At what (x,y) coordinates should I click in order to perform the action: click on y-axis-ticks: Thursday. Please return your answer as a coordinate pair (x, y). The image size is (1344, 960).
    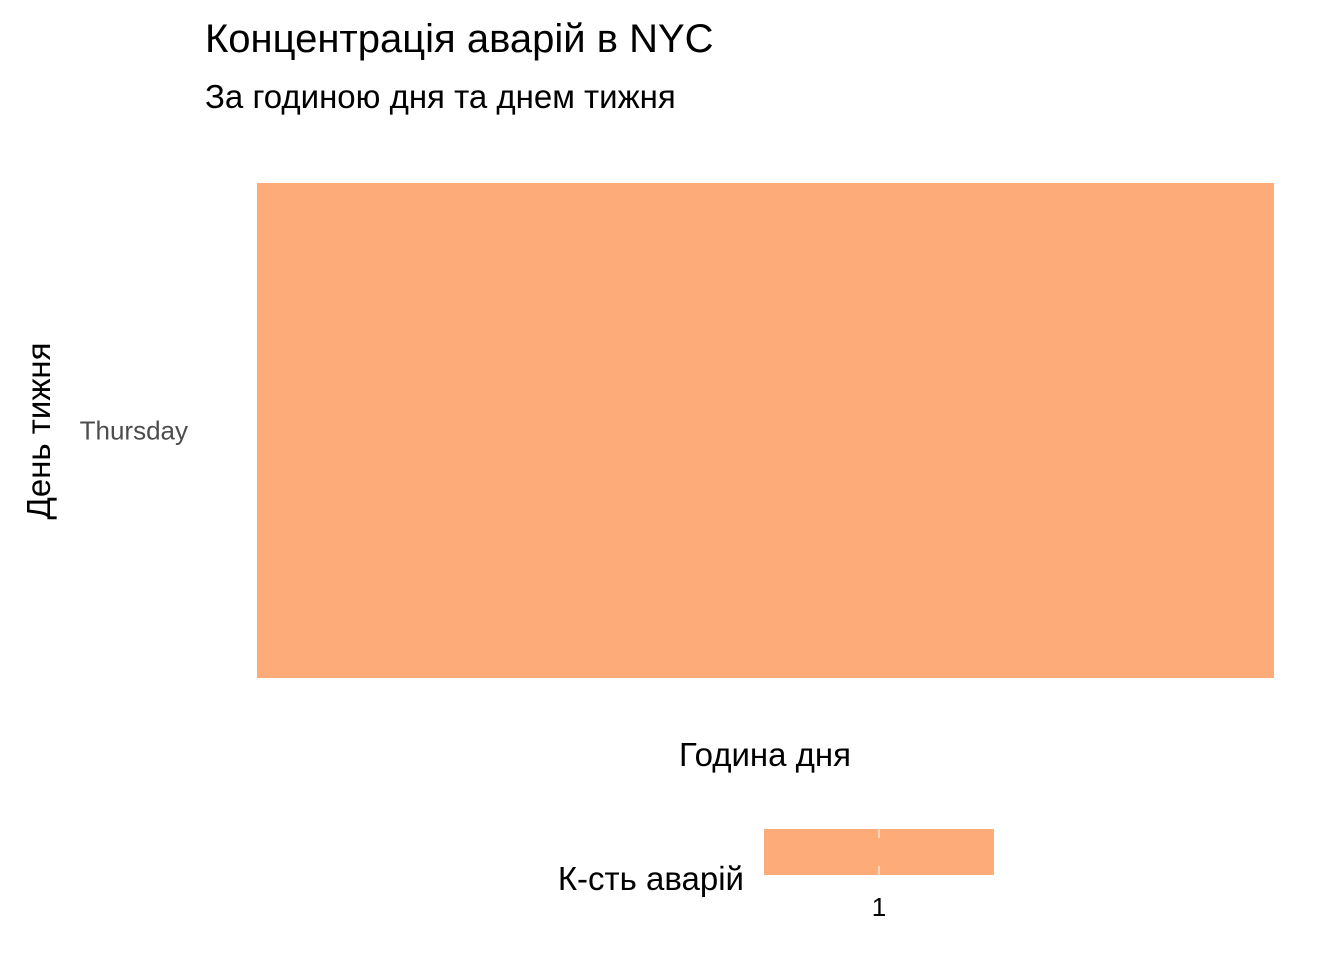
    Looking at the image, I should click on (134, 431).